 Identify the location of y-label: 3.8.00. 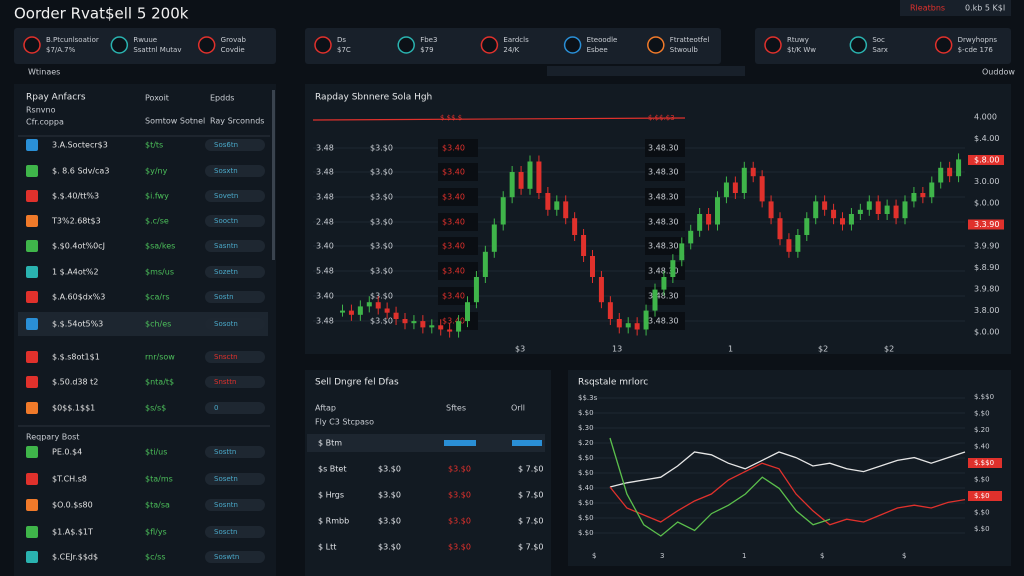
(986, 310).